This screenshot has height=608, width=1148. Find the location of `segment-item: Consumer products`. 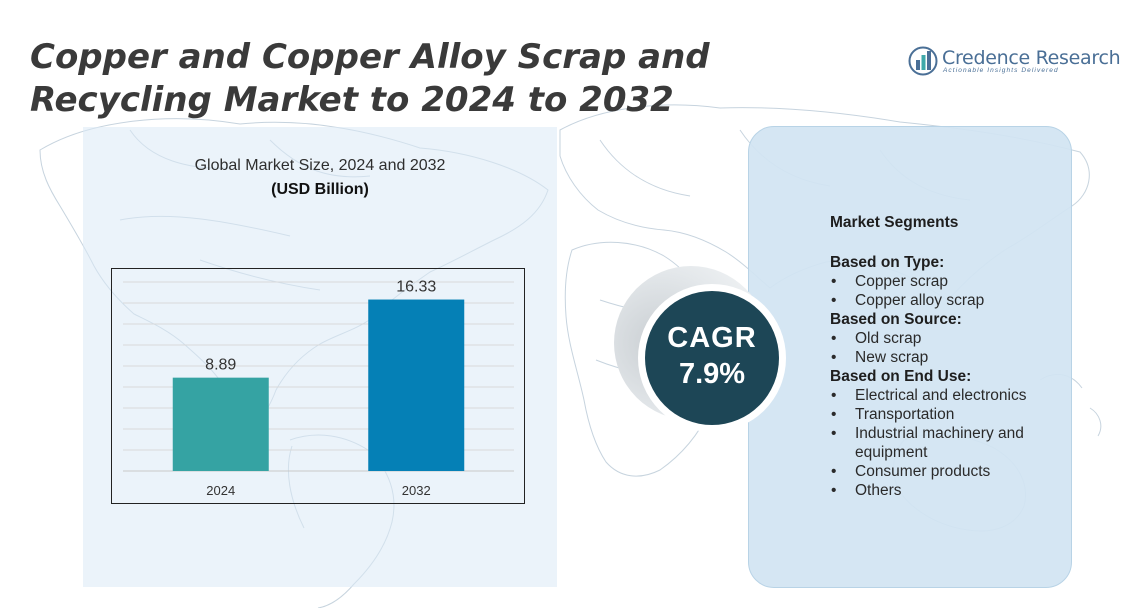

segment-item: Consumer products is located at coordinates (950, 471).